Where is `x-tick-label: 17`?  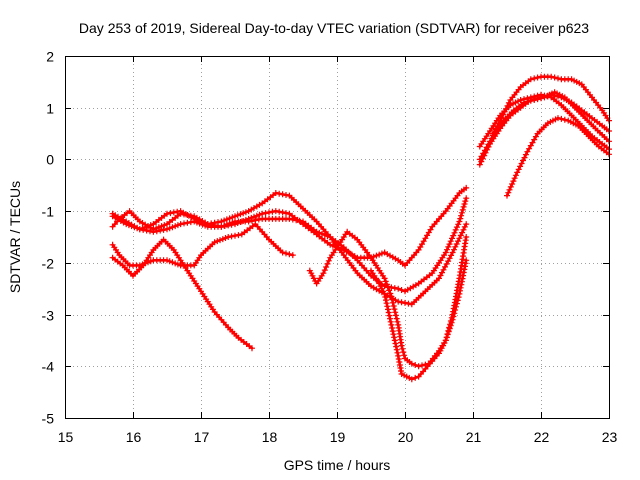 x-tick-label: 17 is located at coordinates (202, 437).